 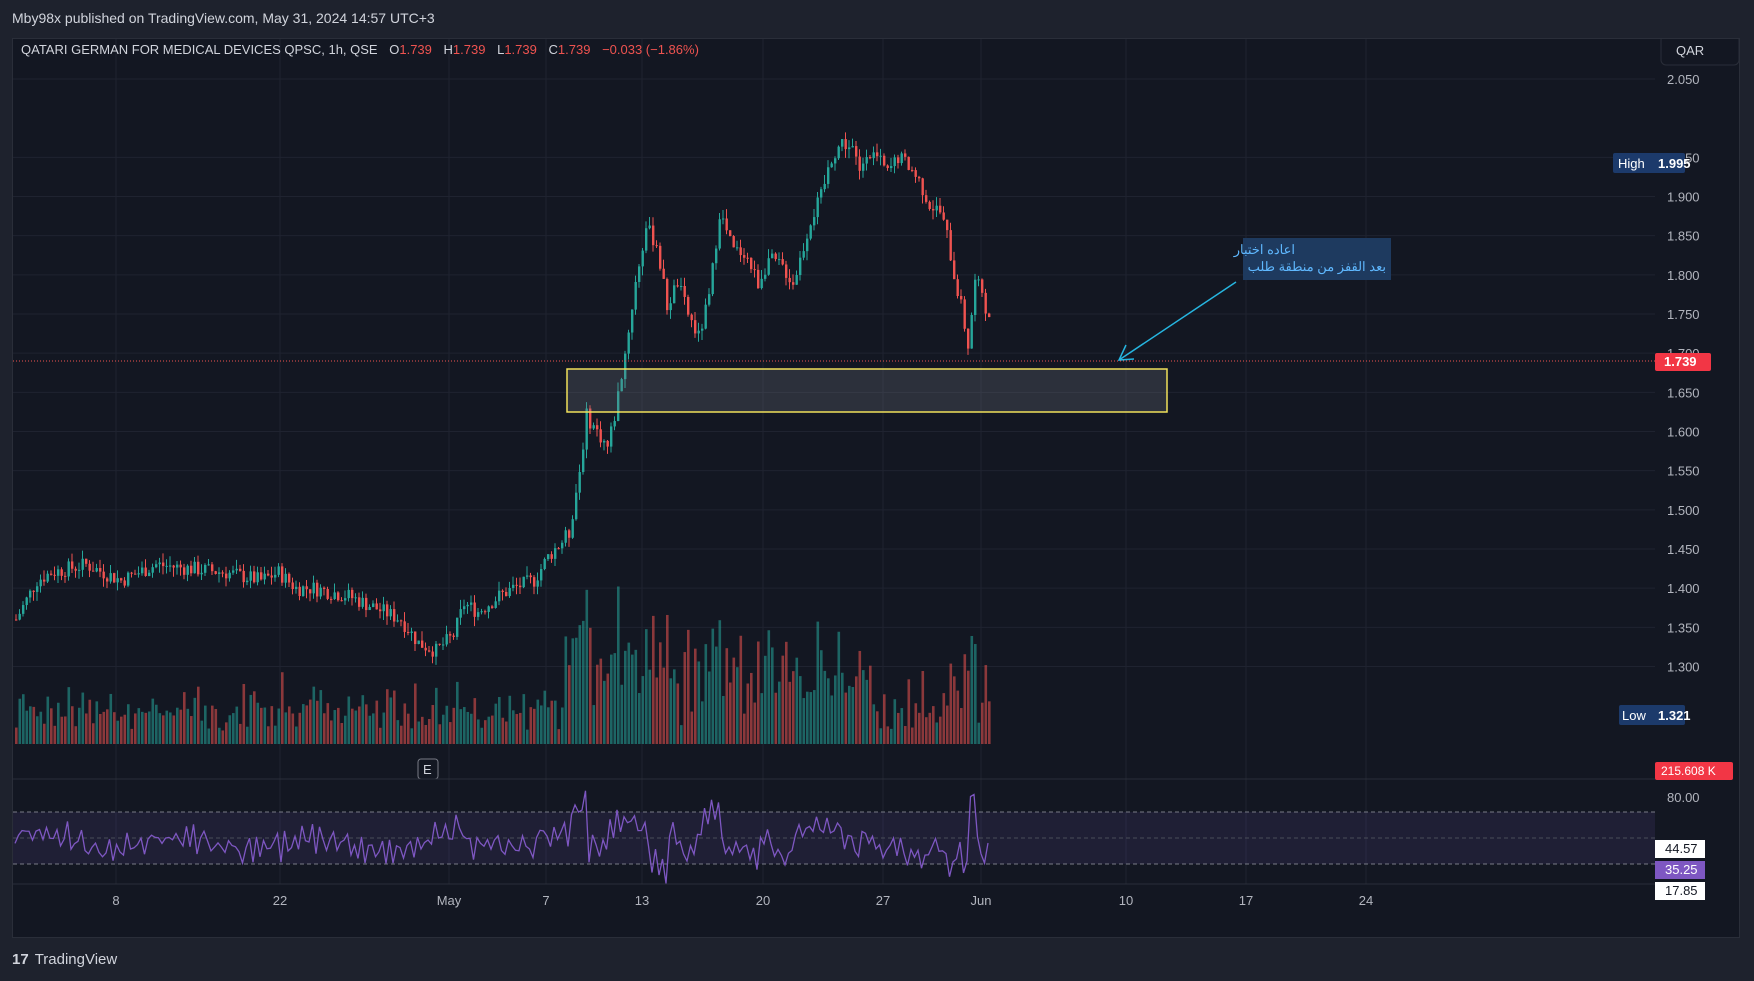 I want to click on rsi-badge-c, so click(x=1680, y=891).